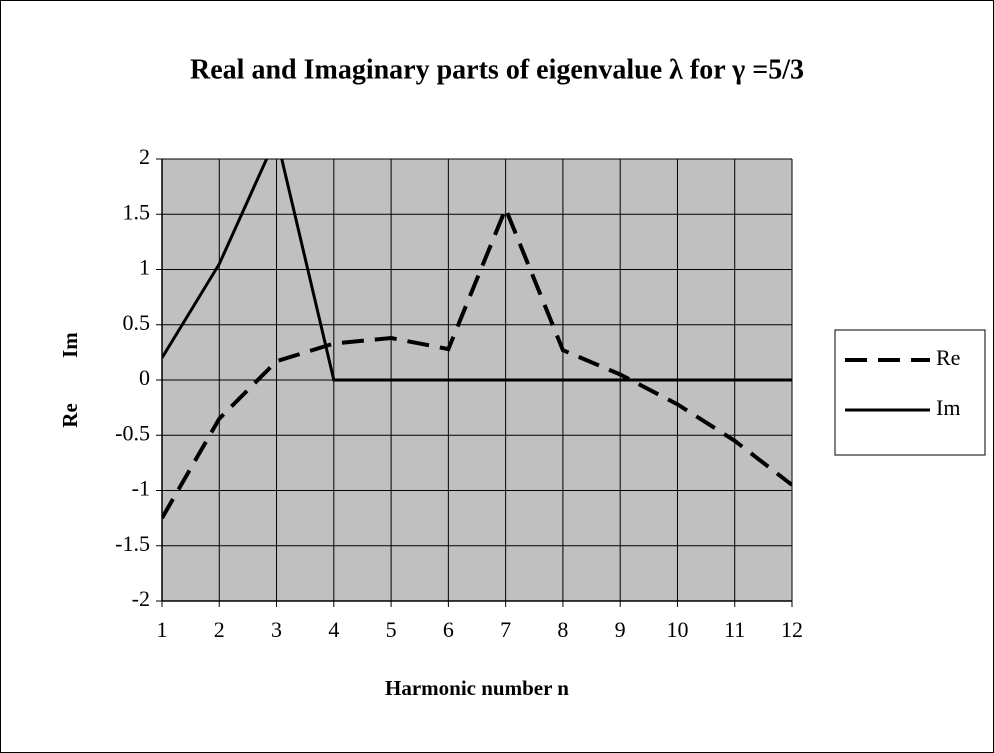 The image size is (994, 753). Describe the element at coordinates (144, 377) in the screenshot. I see `y-tick-label: 0` at that location.